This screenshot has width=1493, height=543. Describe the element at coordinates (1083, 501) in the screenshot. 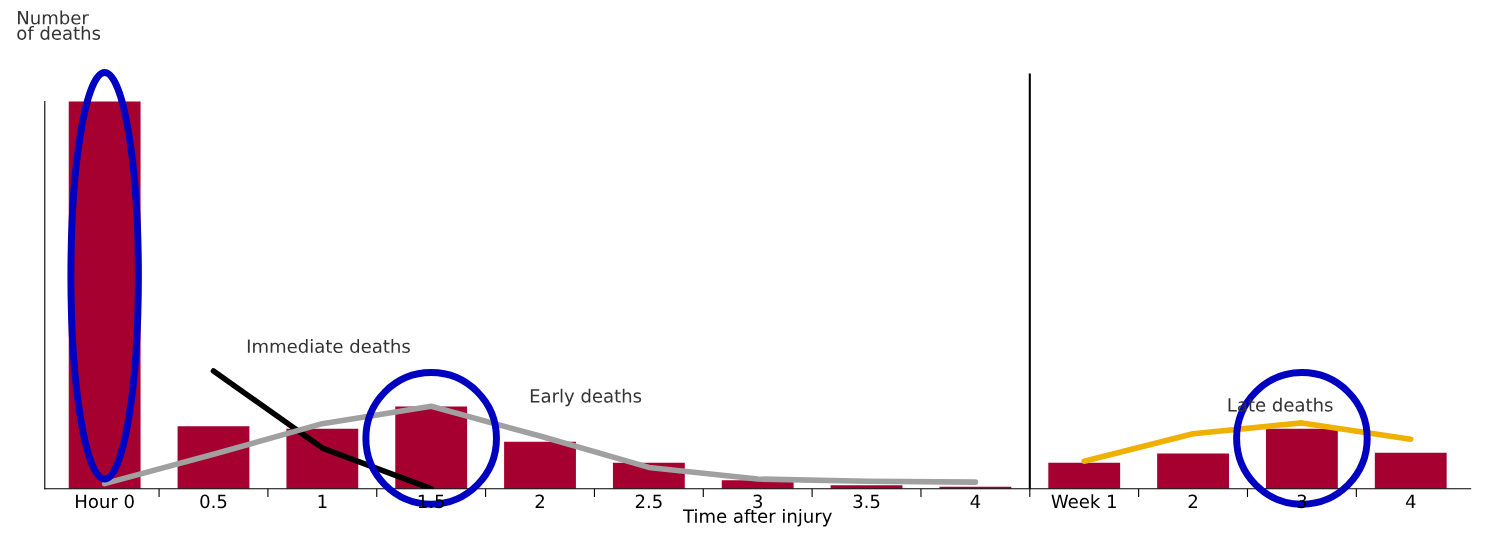

I see `x-tick-label: Week 1` at that location.